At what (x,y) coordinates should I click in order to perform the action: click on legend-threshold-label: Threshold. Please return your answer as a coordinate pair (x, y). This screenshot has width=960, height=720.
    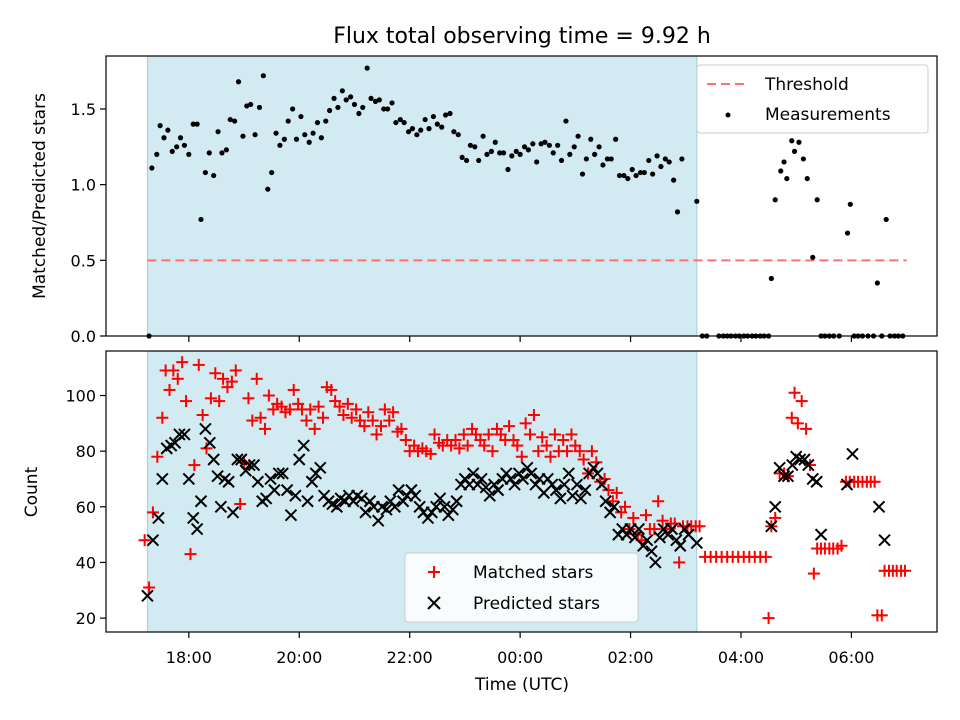
    Looking at the image, I should click on (806, 85).